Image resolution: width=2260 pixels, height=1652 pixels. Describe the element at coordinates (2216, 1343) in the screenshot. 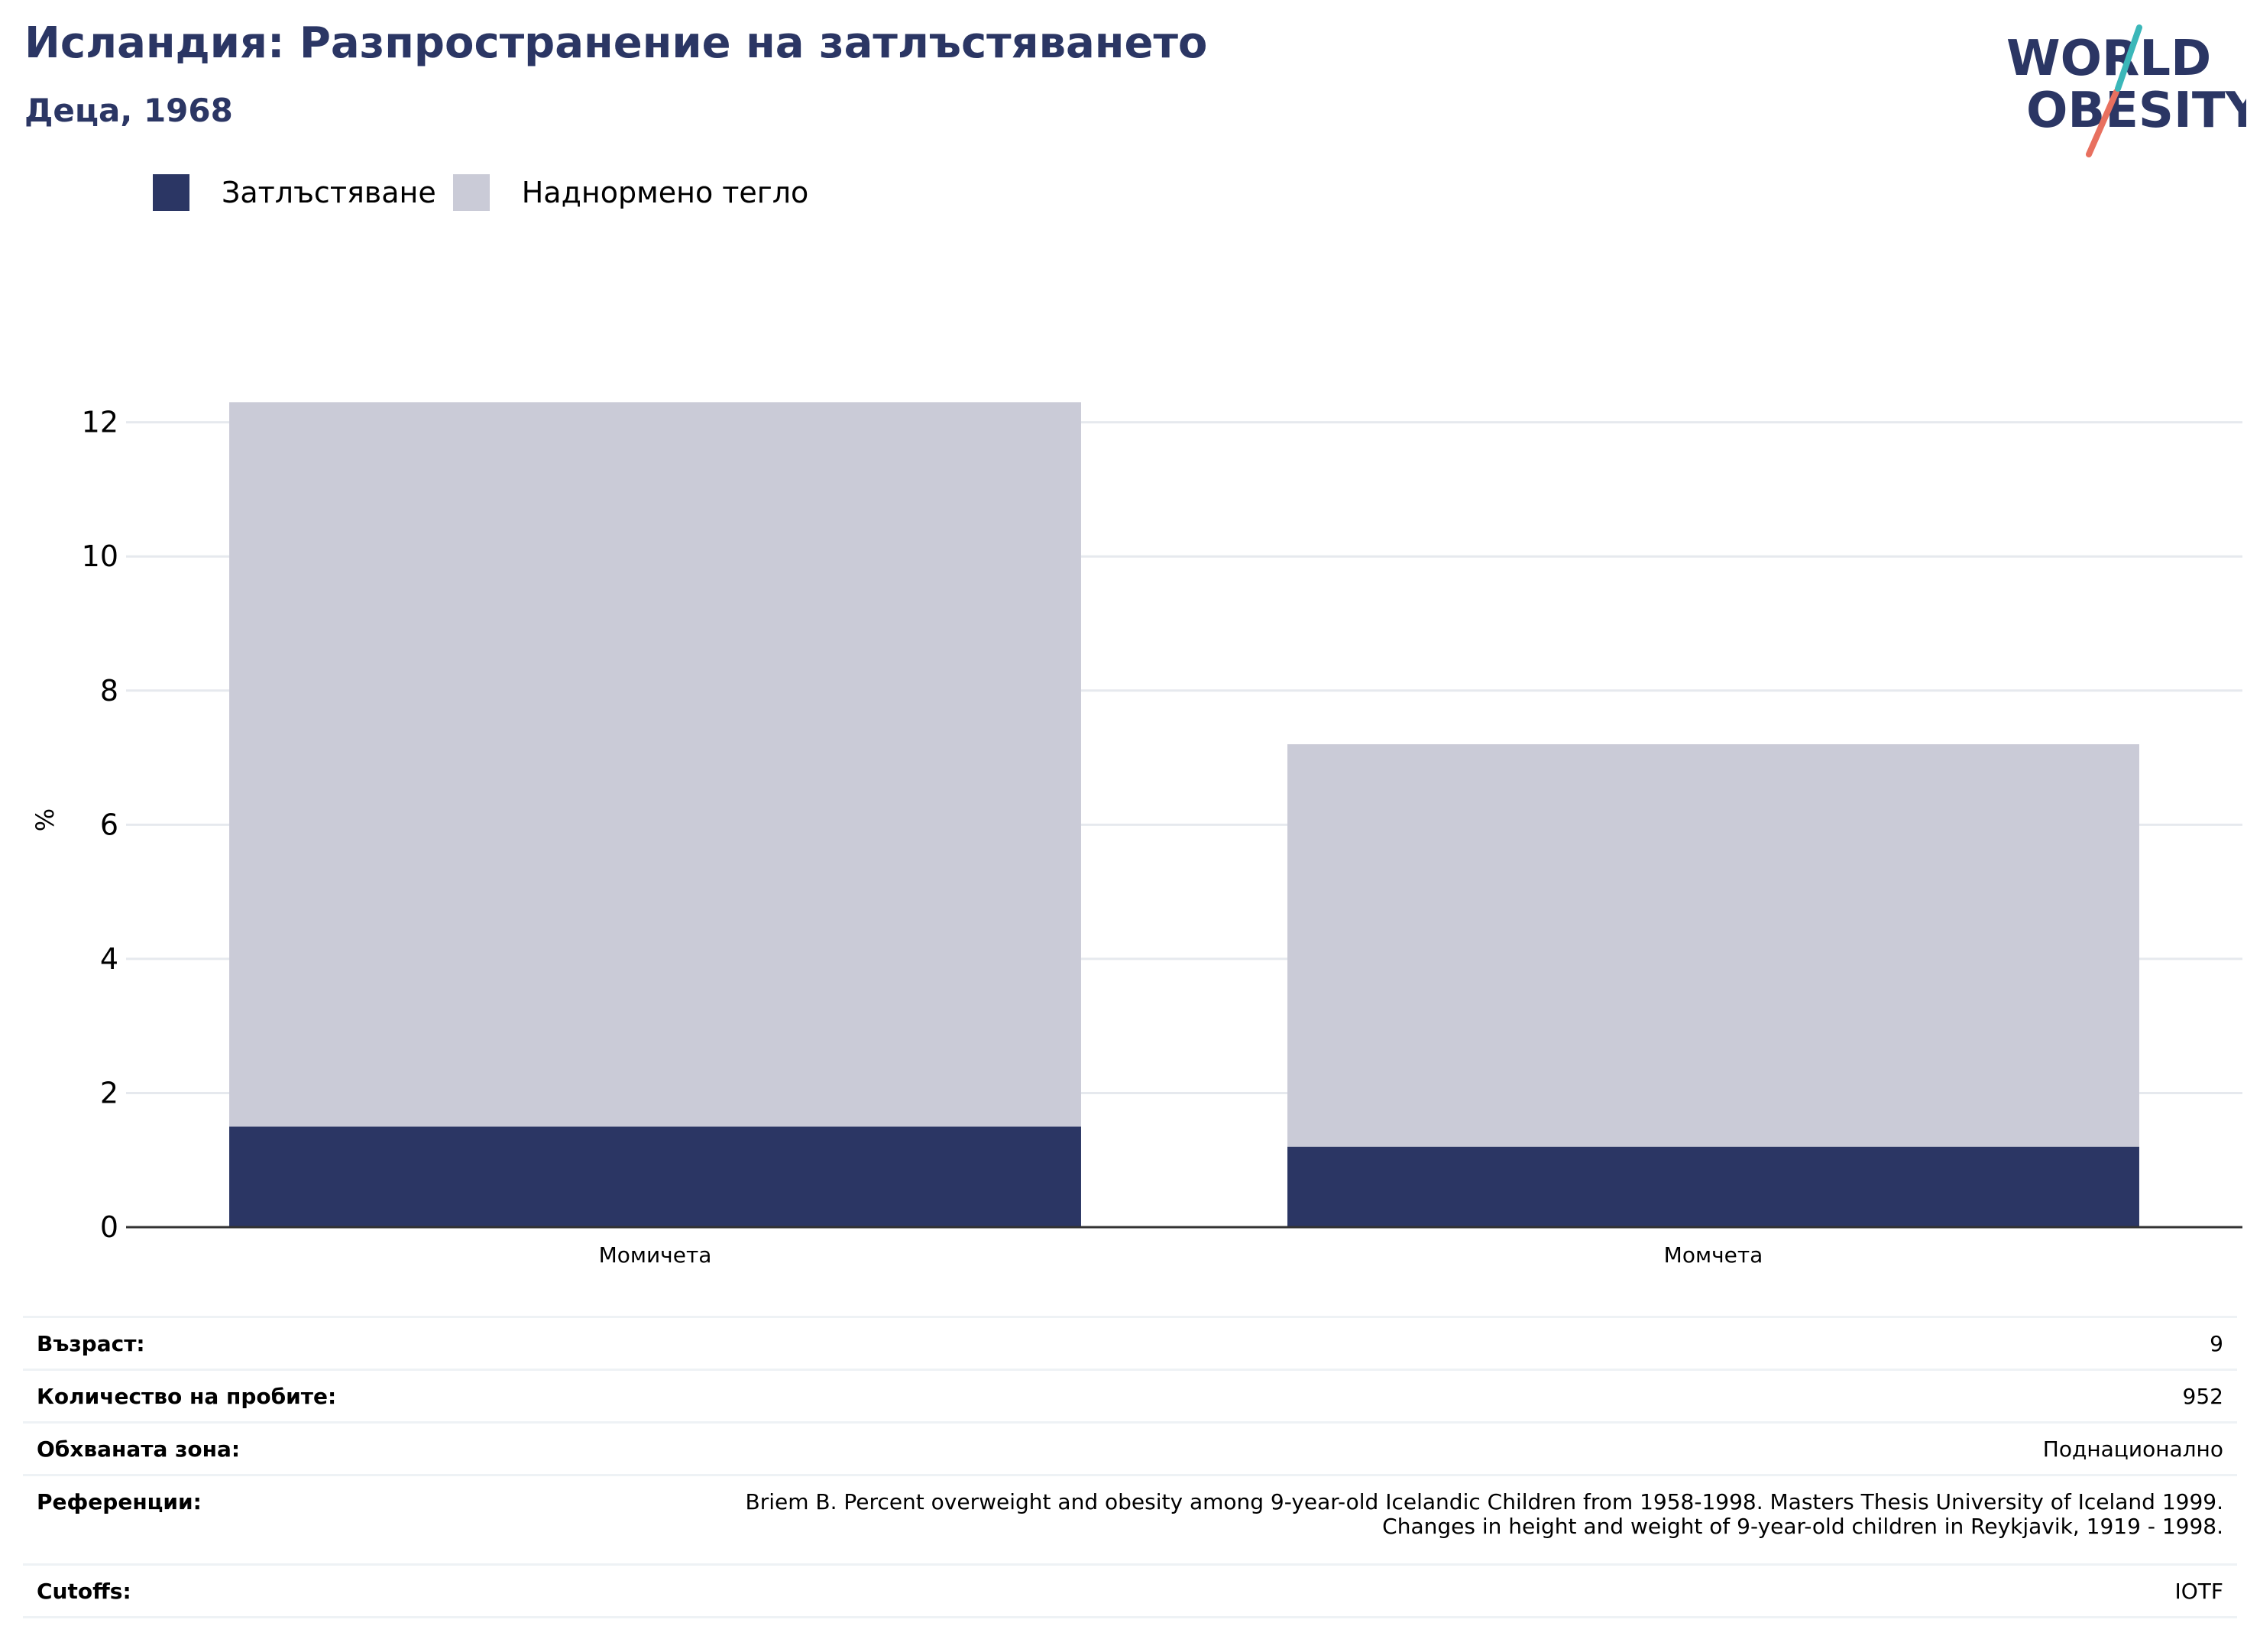

I see `info-value-line: 9` at that location.